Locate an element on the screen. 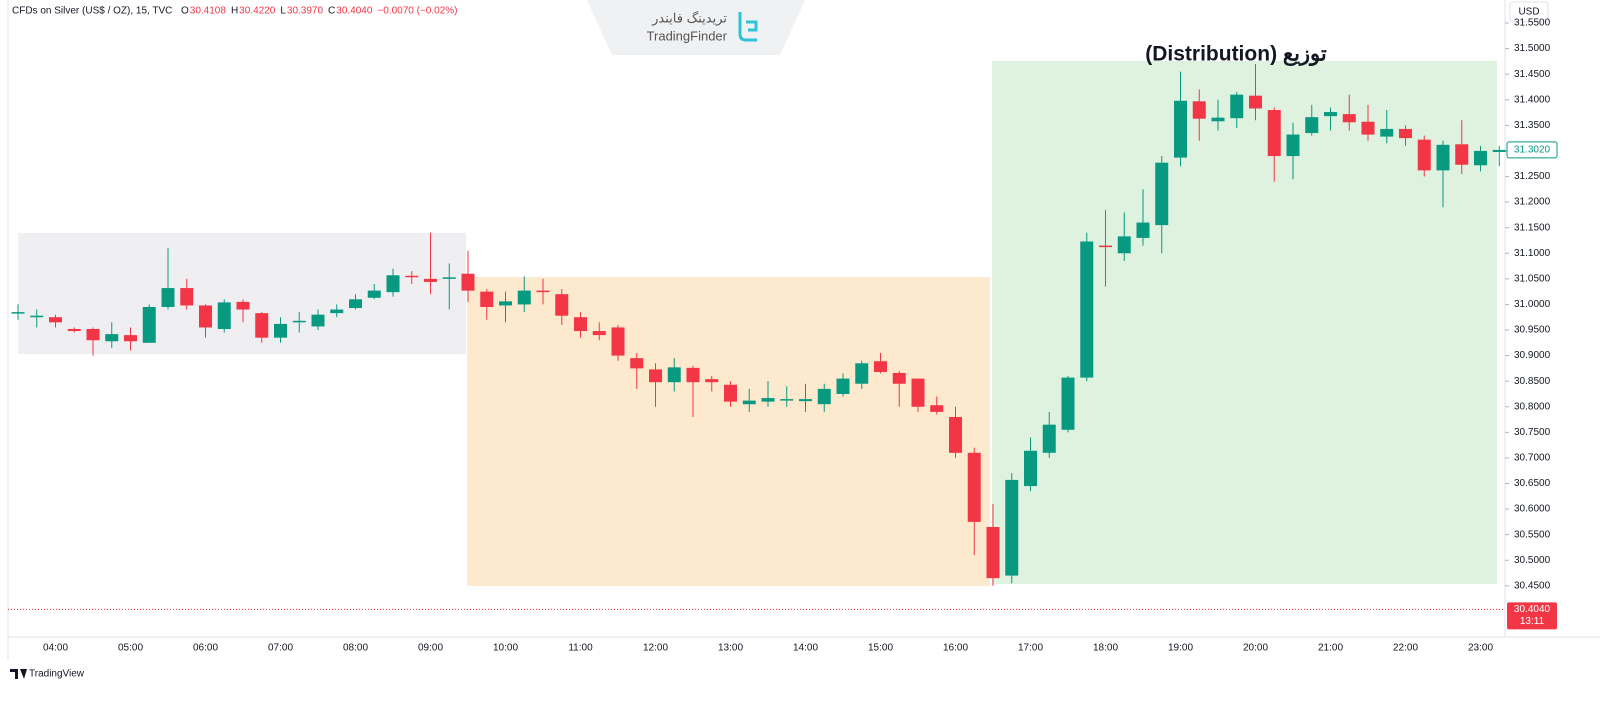  x-tick-label: 15:00 is located at coordinates (880, 648).